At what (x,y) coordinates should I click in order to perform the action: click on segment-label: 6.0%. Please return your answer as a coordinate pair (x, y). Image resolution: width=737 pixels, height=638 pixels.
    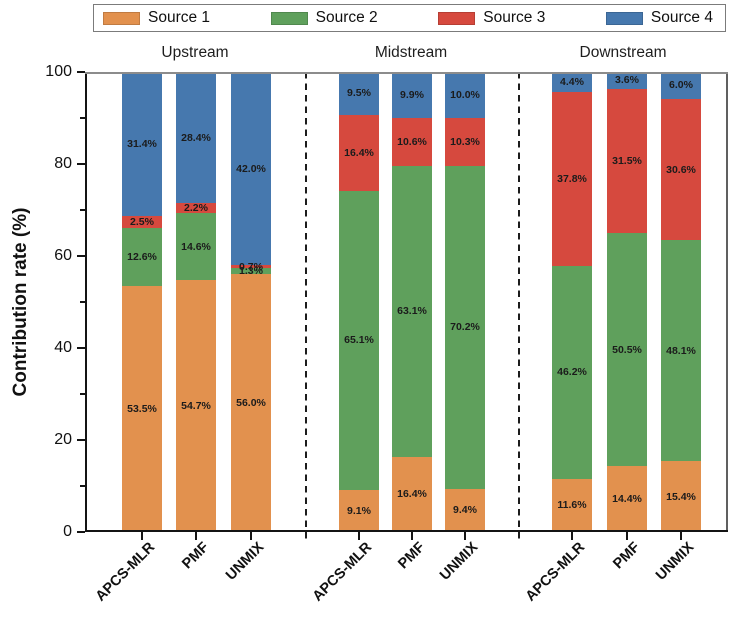
    Looking at the image, I should click on (681, 85).